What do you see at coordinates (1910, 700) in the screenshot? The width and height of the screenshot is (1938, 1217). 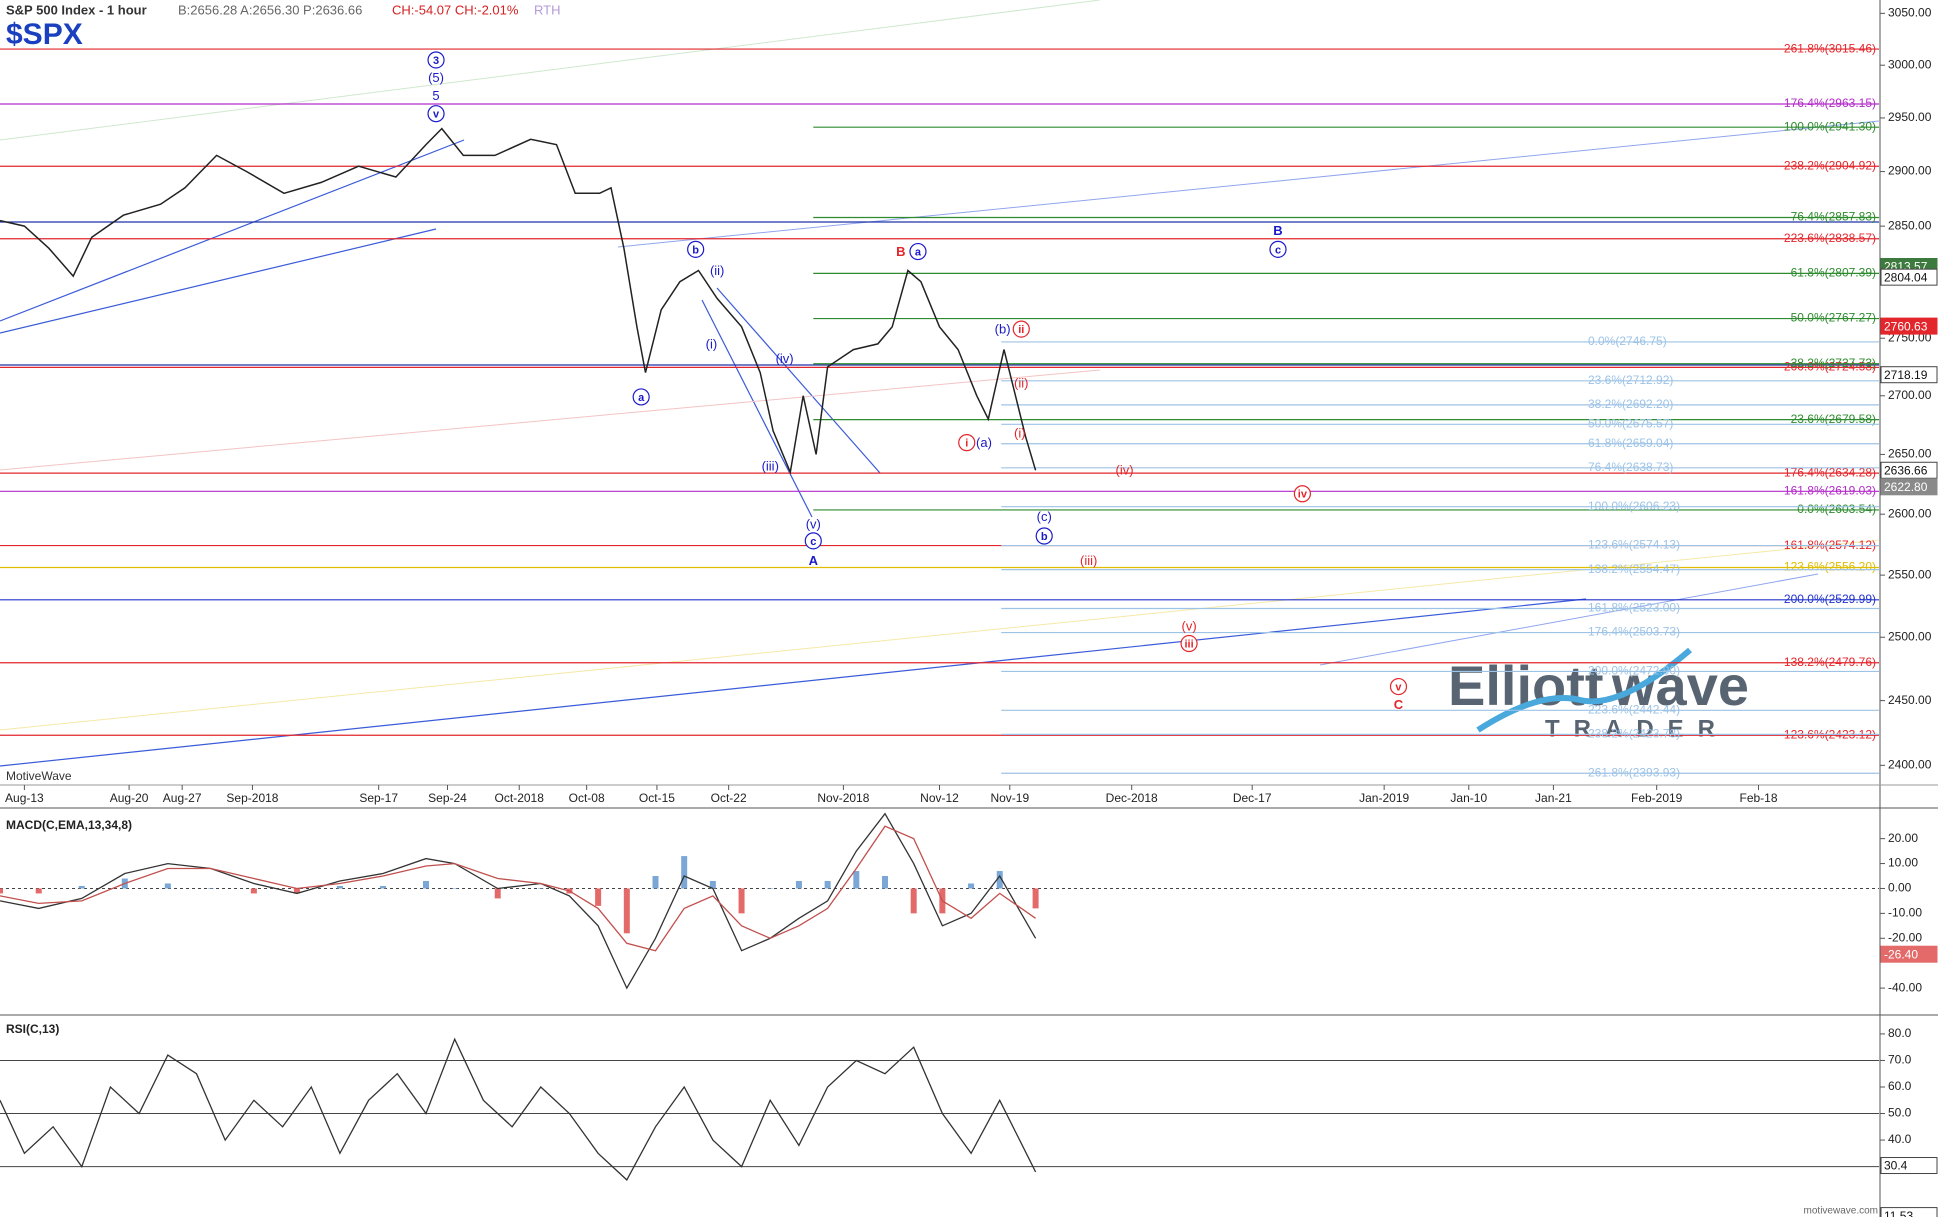 I see `y-tick-label: 2450.00` at bounding box center [1910, 700].